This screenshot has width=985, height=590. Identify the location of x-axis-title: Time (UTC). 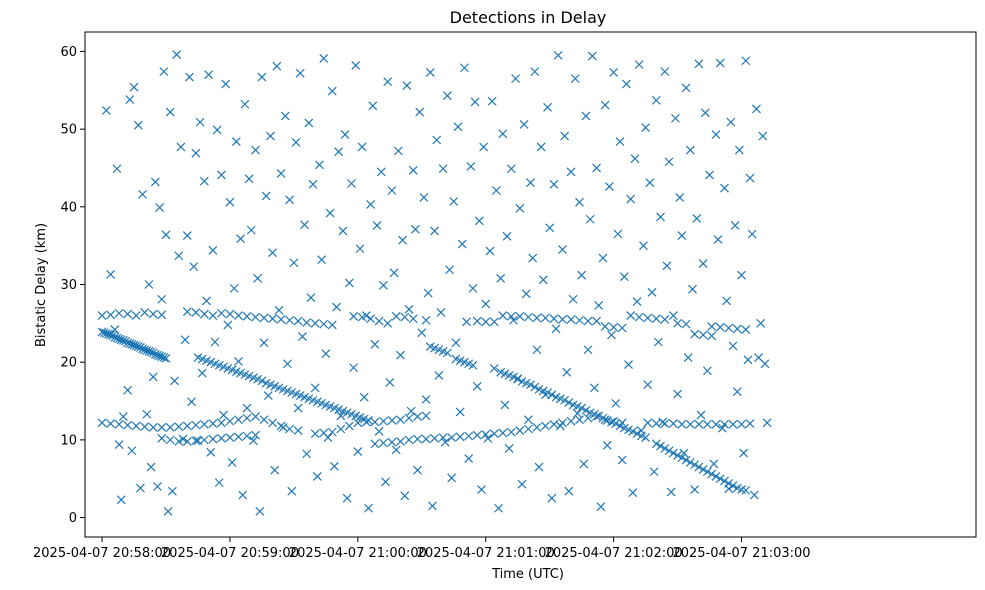
(527, 574).